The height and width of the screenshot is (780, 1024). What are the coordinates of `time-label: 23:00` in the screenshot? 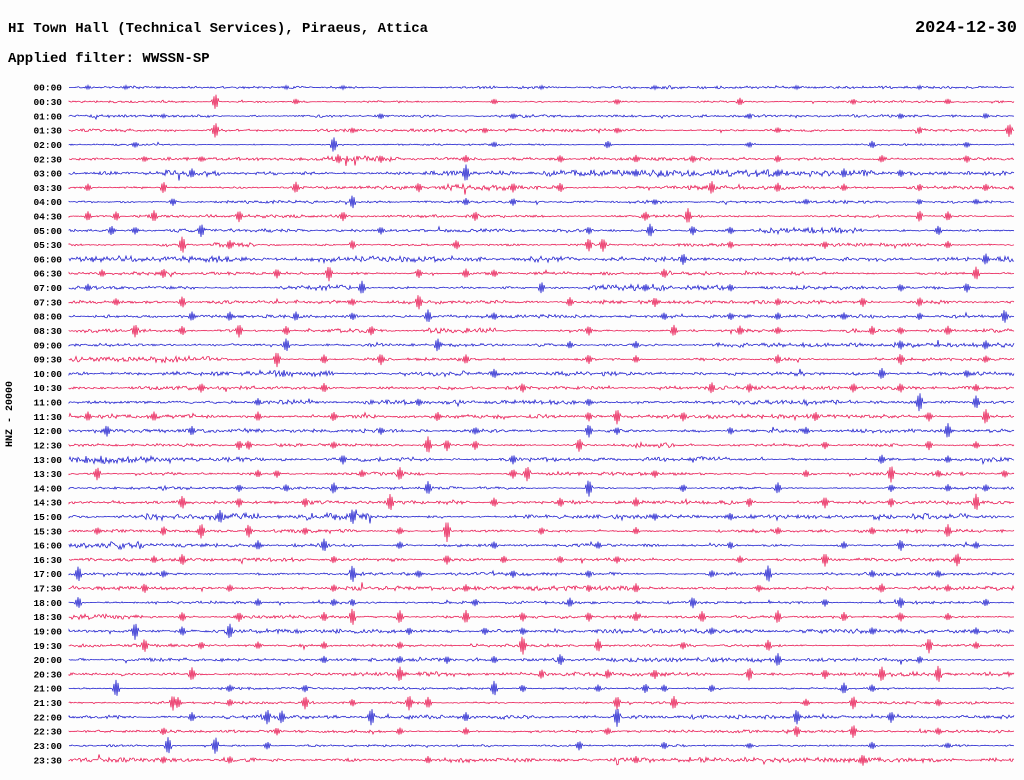 It's located at (47, 746).